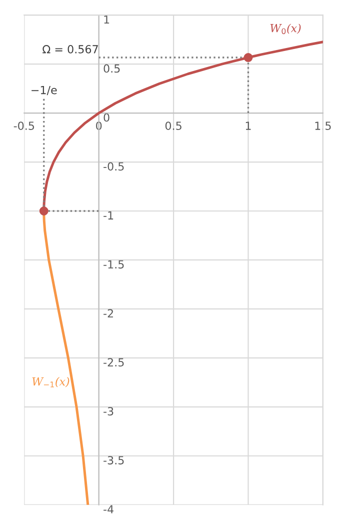 This screenshot has width=345, height=521. Describe the element at coordinates (51, 382) in the screenshot. I see `series-label: W$_{−1}$(x)` at that location.